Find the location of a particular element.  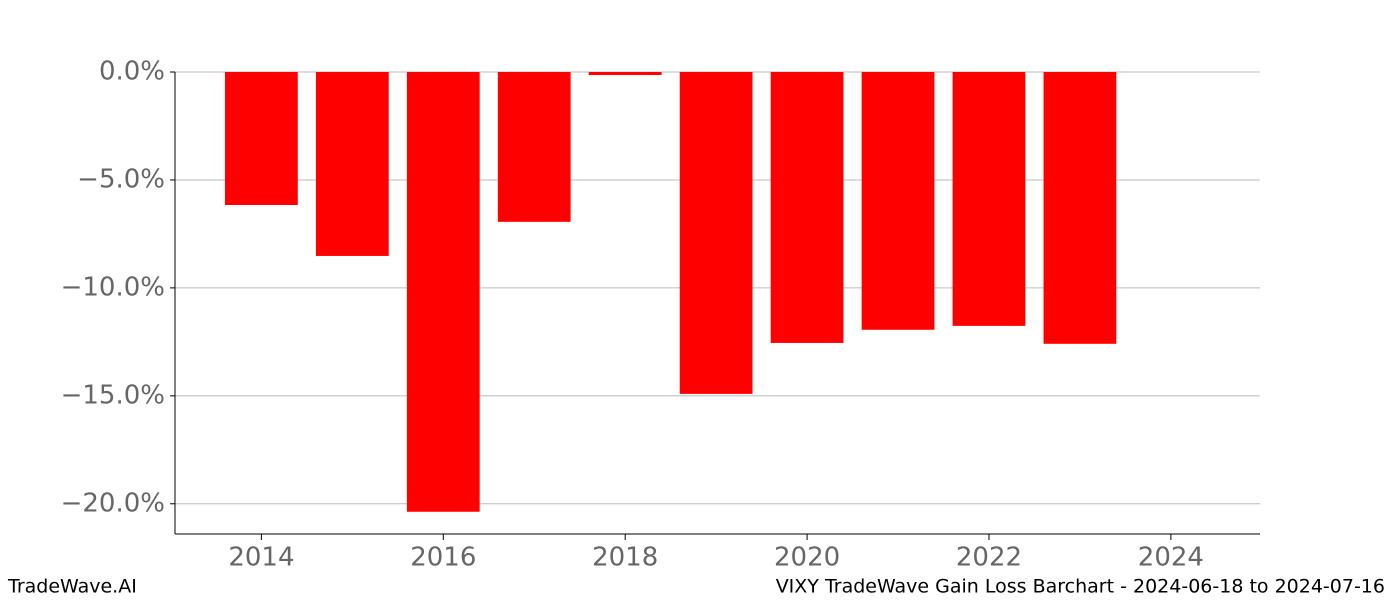

x-tick-label: 2020 is located at coordinates (807, 558).